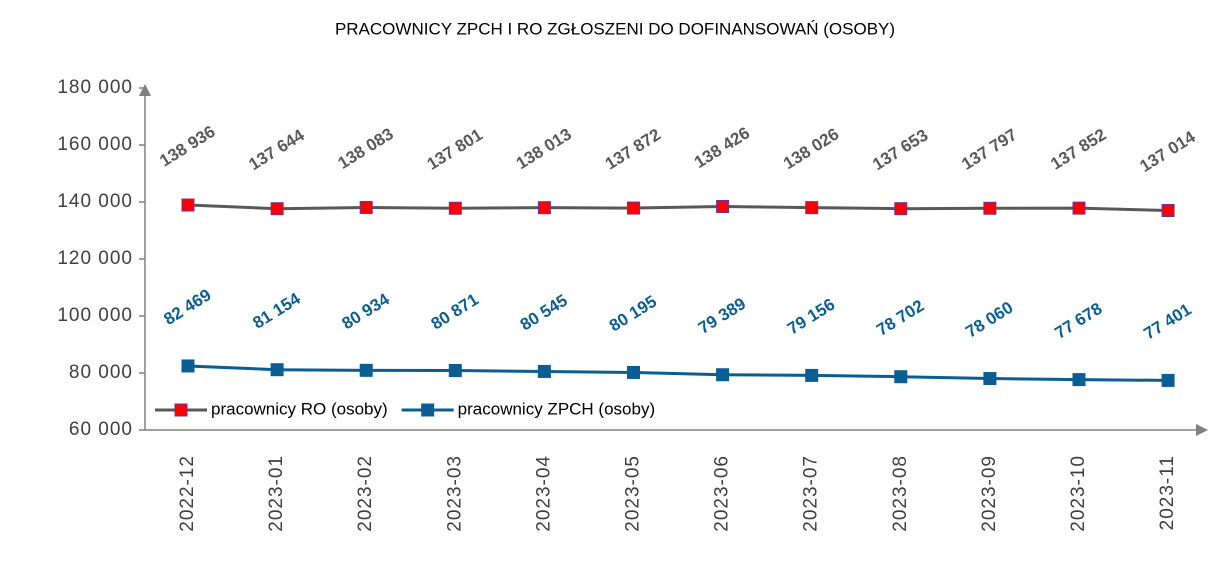 The image size is (1214, 569). What do you see at coordinates (187, 493) in the screenshot?
I see `x-tick-label: 2022-12` at bounding box center [187, 493].